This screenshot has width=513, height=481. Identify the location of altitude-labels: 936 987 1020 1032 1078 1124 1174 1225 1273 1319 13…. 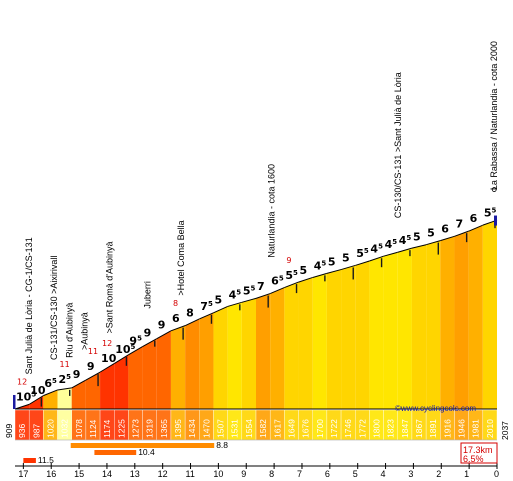
(256, 428).